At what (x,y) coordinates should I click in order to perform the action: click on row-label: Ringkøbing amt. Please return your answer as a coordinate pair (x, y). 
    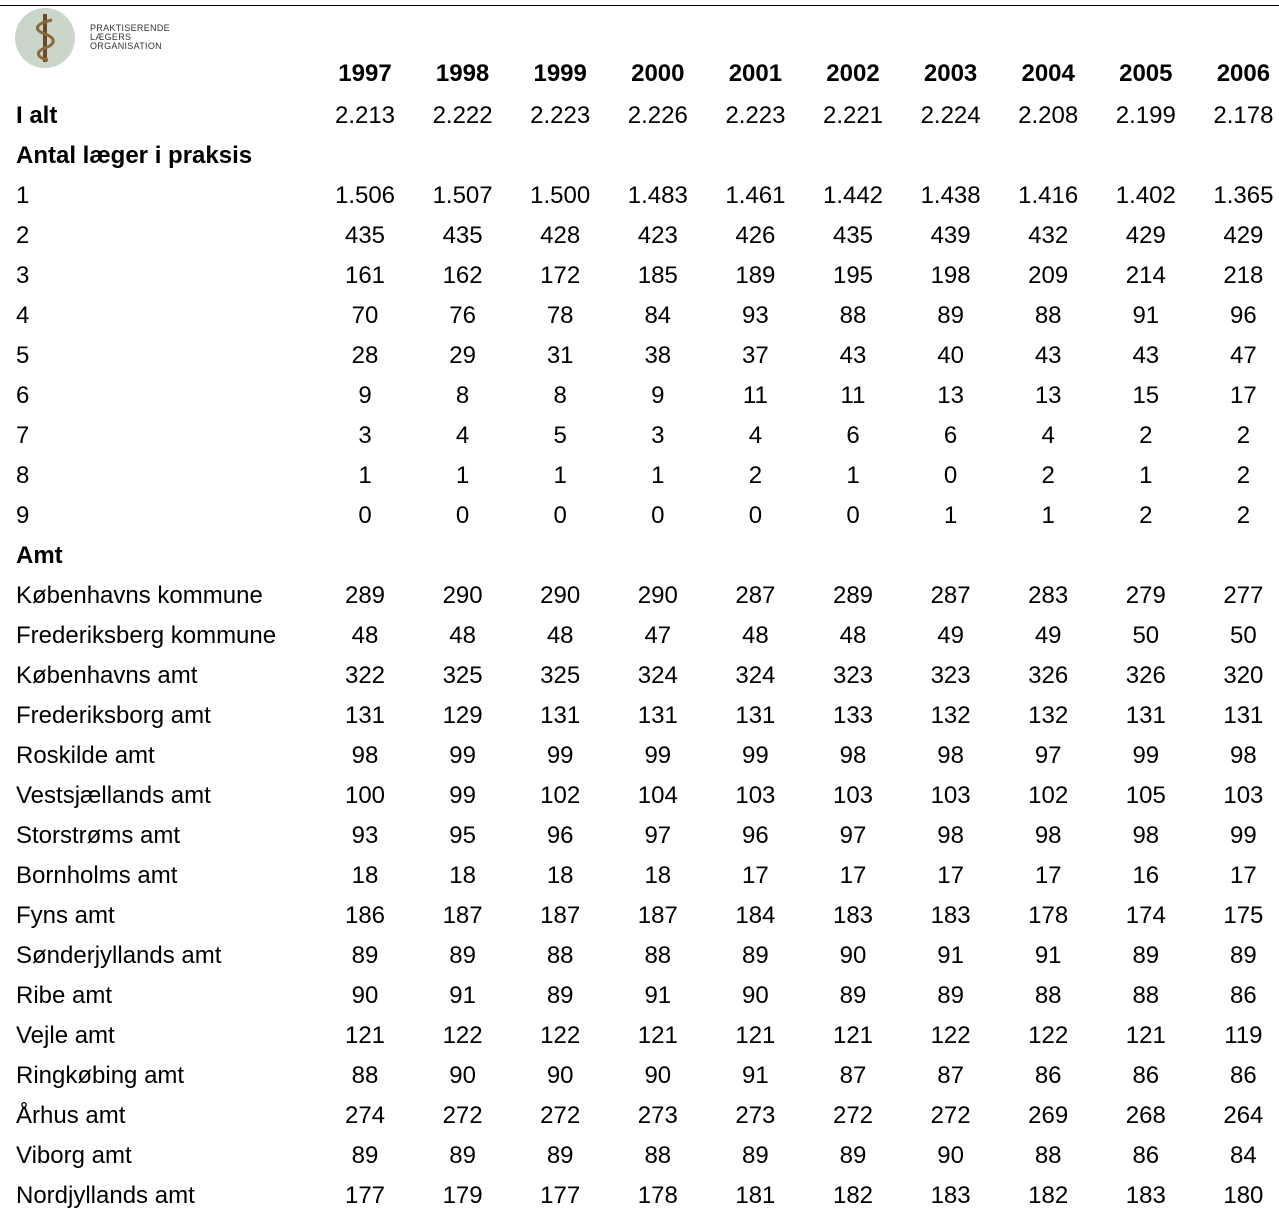
    Looking at the image, I should click on (100, 1075).